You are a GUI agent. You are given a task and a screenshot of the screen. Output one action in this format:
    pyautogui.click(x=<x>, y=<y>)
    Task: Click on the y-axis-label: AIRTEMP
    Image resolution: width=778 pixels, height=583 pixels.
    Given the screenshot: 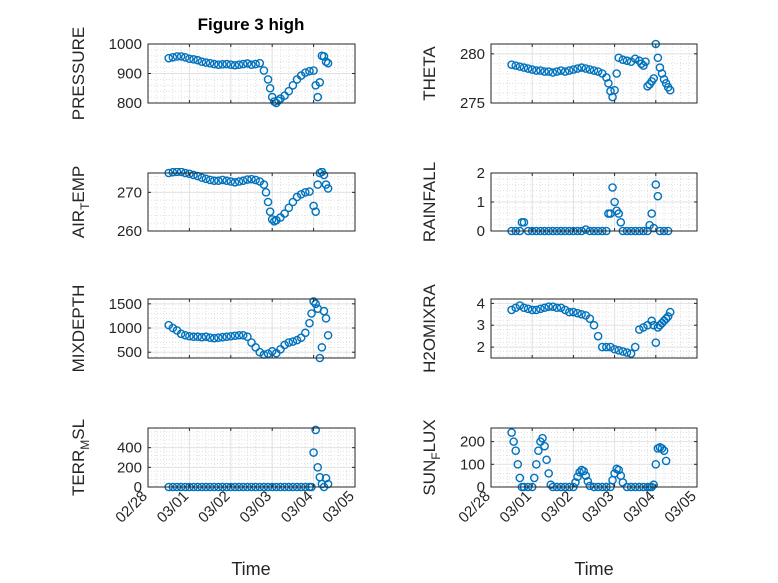 What is the action you would take?
    pyautogui.click(x=80, y=202)
    